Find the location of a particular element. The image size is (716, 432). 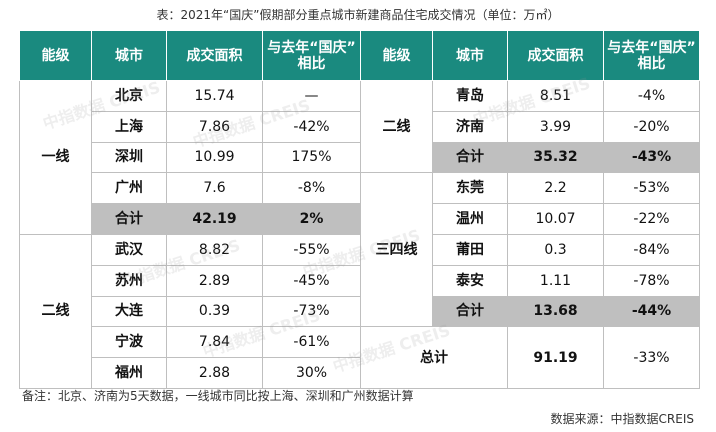

level-tier1: 一线 is located at coordinates (55, 157).